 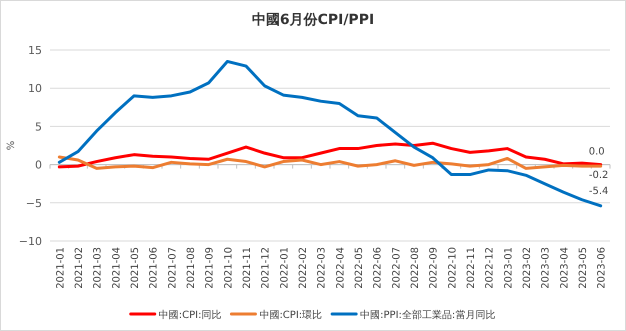 I want to click on x-tick-label: 2023-06, so click(x=602, y=268).